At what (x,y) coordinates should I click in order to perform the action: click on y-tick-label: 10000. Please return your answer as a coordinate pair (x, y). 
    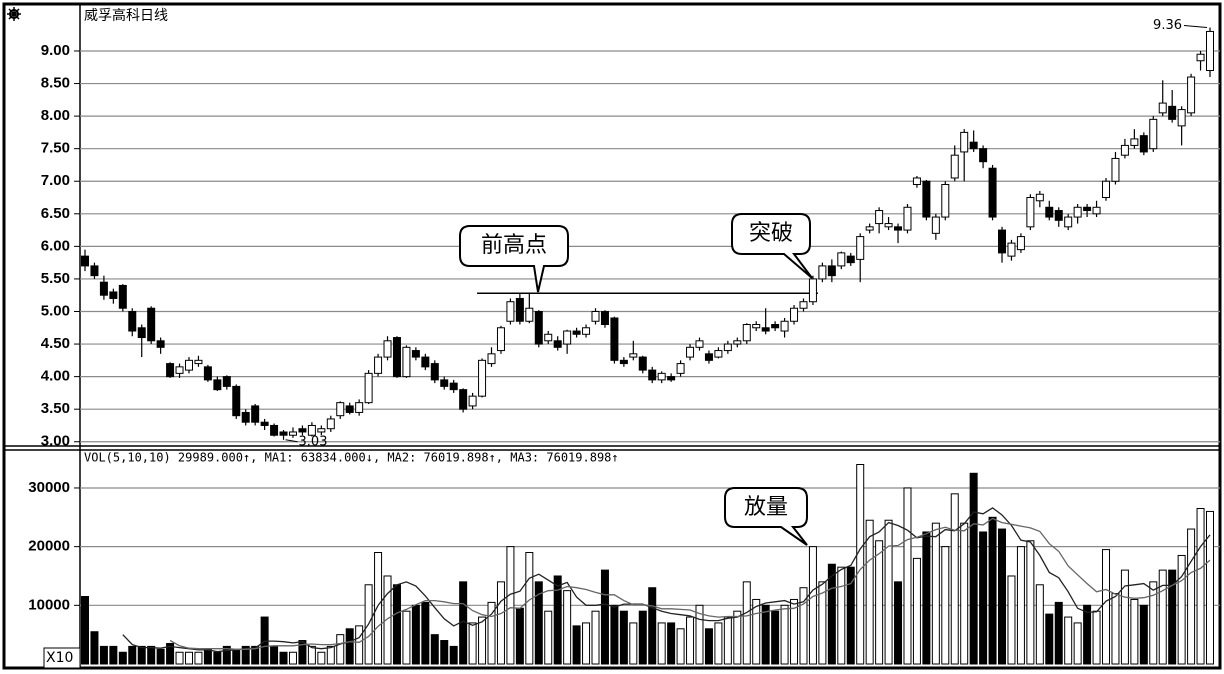
    Looking at the image, I should click on (49, 604).